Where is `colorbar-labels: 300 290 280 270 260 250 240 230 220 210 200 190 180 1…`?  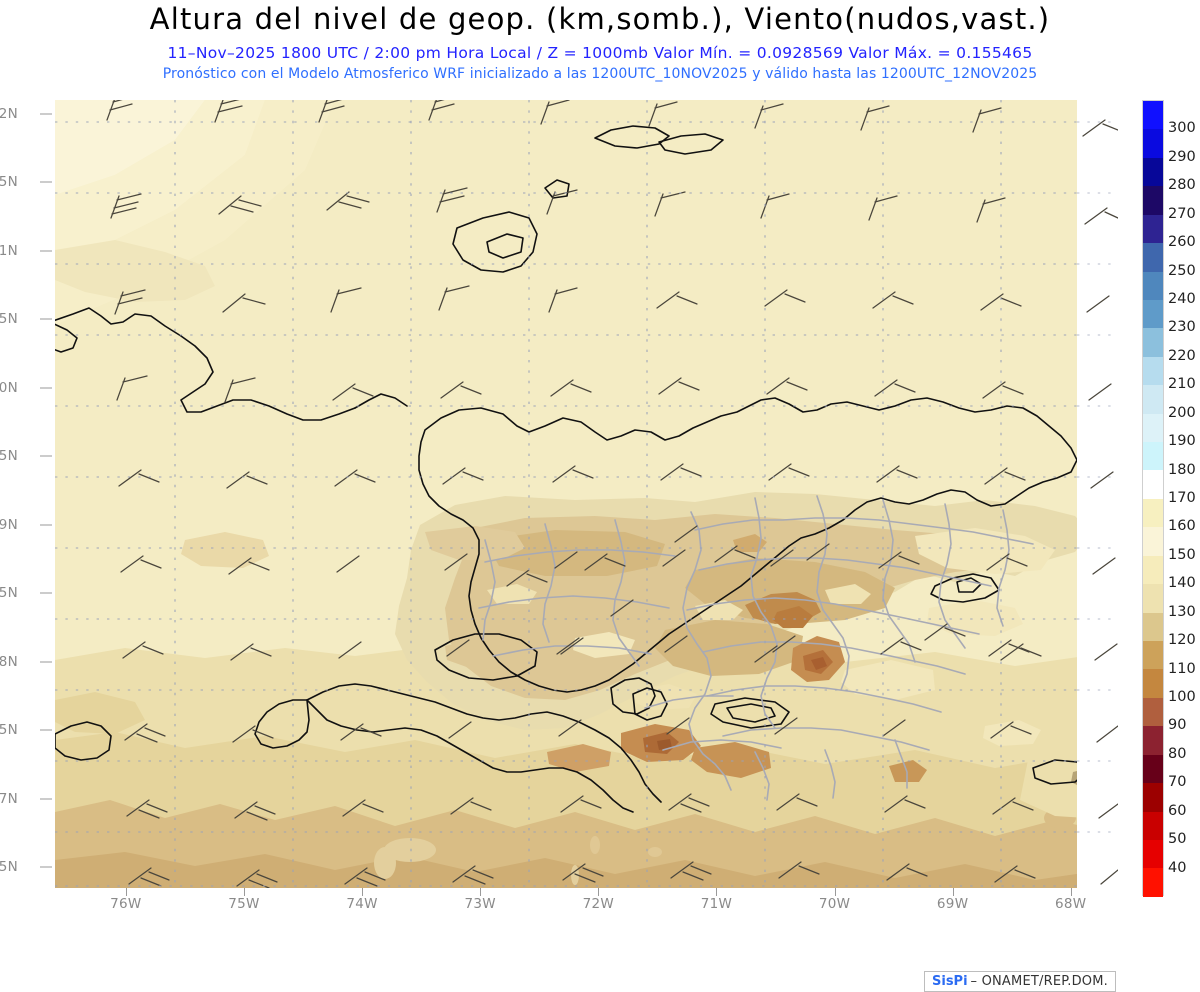
colorbar-labels: 300 290 280 270 260 250 240 230 220 210 200 190 180 1… is located at coordinates (1184, 498).